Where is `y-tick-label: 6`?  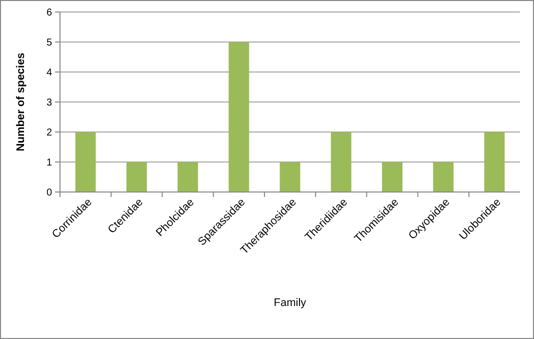
y-tick-label: 6 is located at coordinates (49, 13).